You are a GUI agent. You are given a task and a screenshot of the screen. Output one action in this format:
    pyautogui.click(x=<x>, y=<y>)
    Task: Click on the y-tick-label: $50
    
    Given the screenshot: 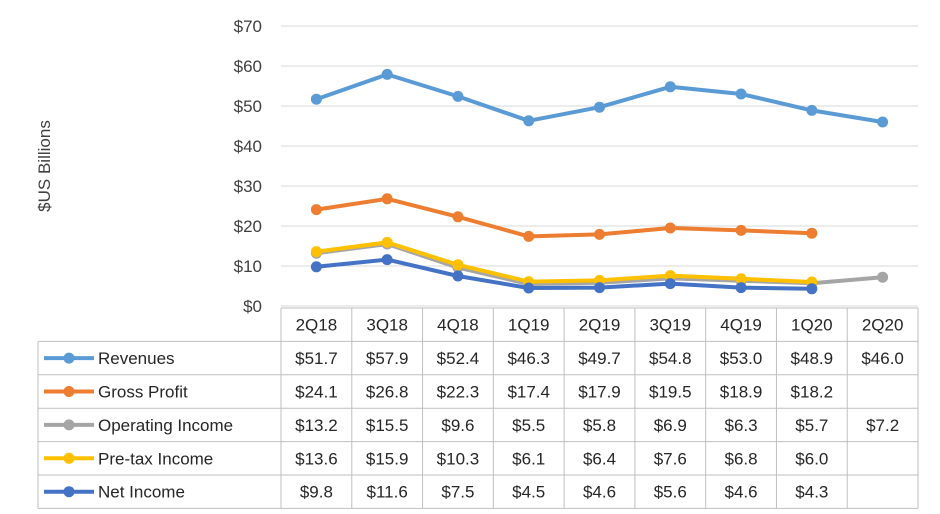 What is the action you would take?
    pyautogui.click(x=248, y=106)
    